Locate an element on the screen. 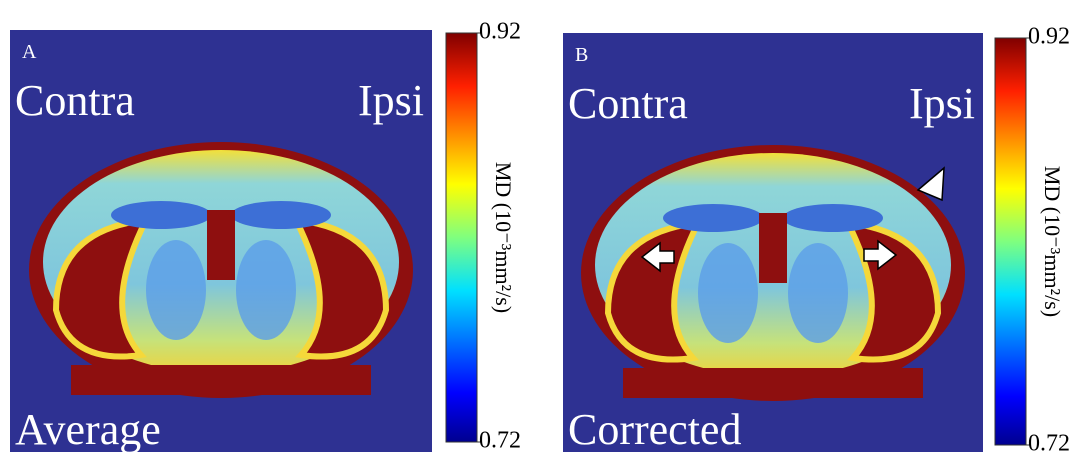  panel-letter: A is located at coordinates (29, 52).